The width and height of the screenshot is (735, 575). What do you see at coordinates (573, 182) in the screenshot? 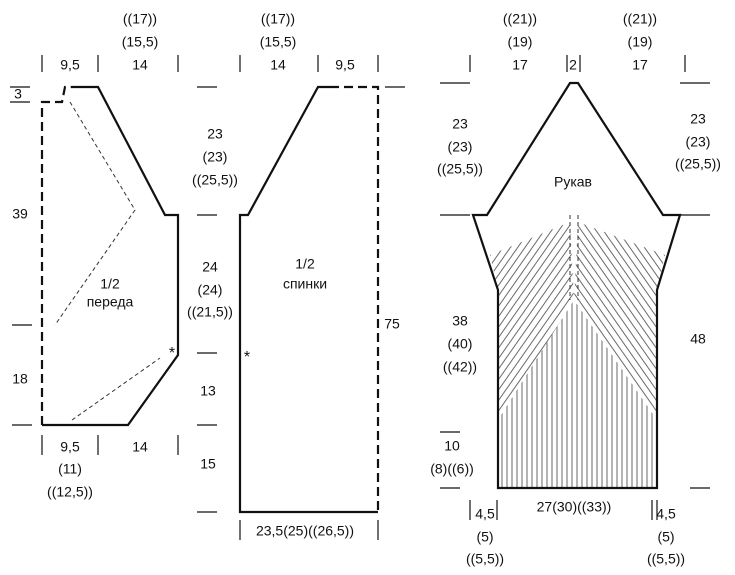
I see `piece-label: Рукав` at bounding box center [573, 182].